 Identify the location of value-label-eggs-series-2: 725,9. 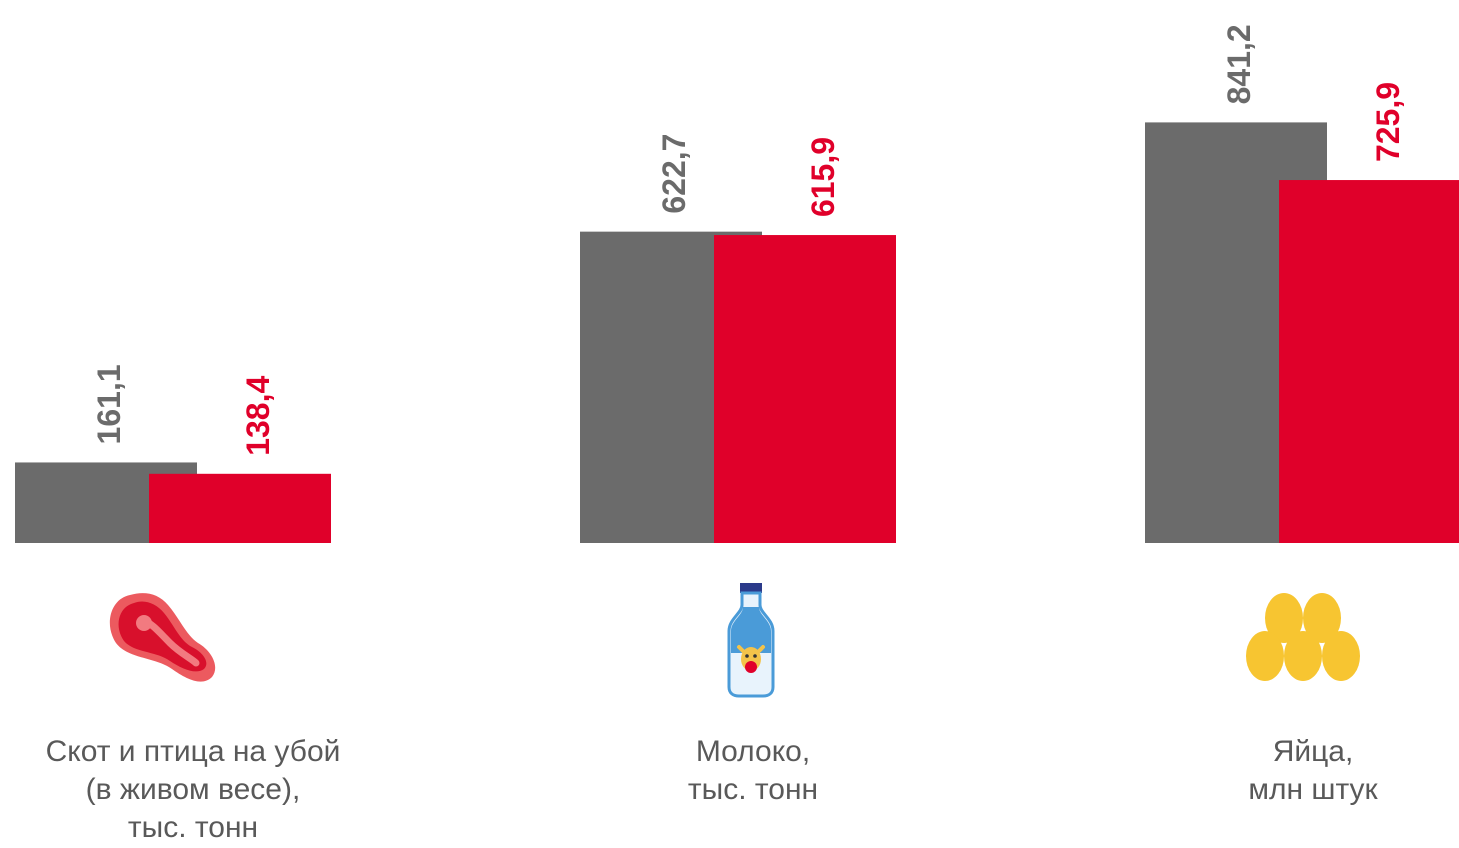
(1388, 122).